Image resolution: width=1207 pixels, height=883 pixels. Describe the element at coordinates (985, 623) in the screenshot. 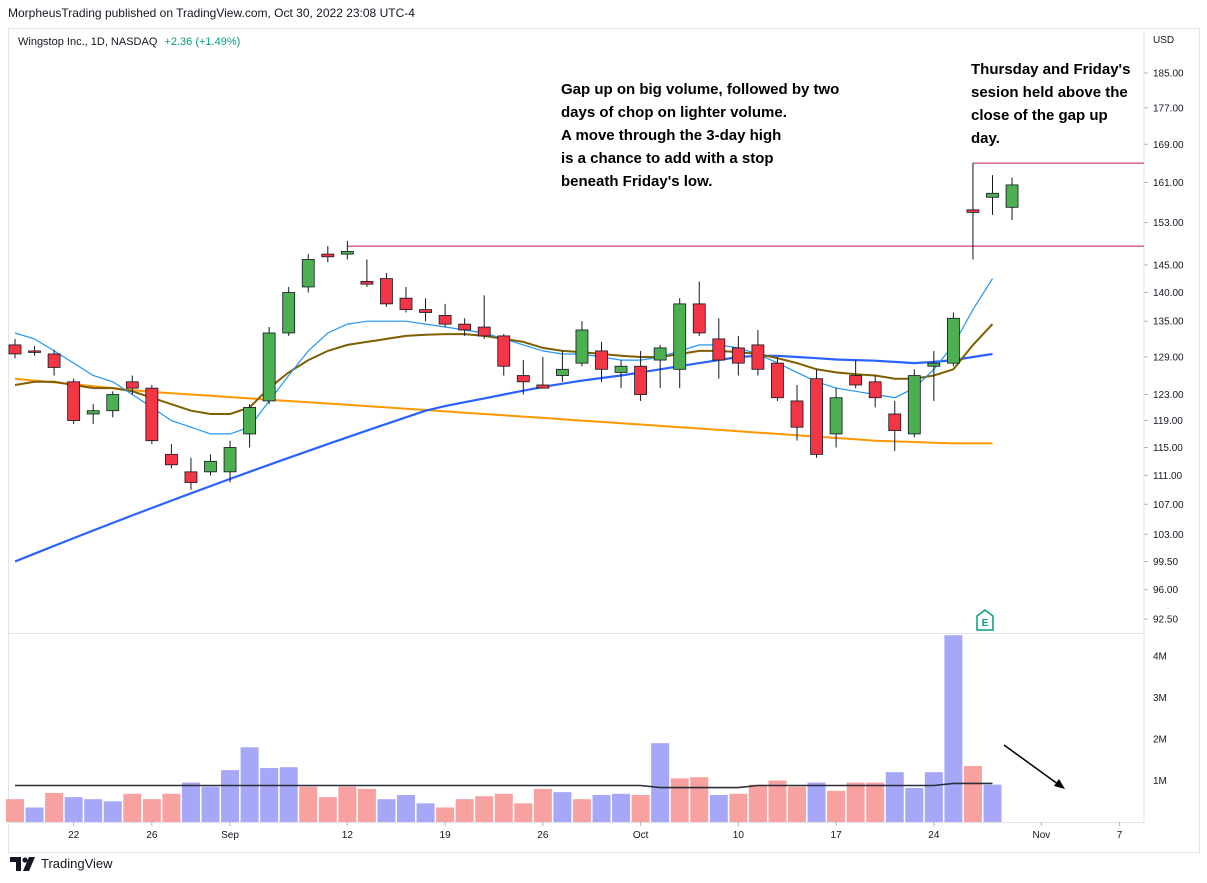

I see `svg-text: E` at that location.